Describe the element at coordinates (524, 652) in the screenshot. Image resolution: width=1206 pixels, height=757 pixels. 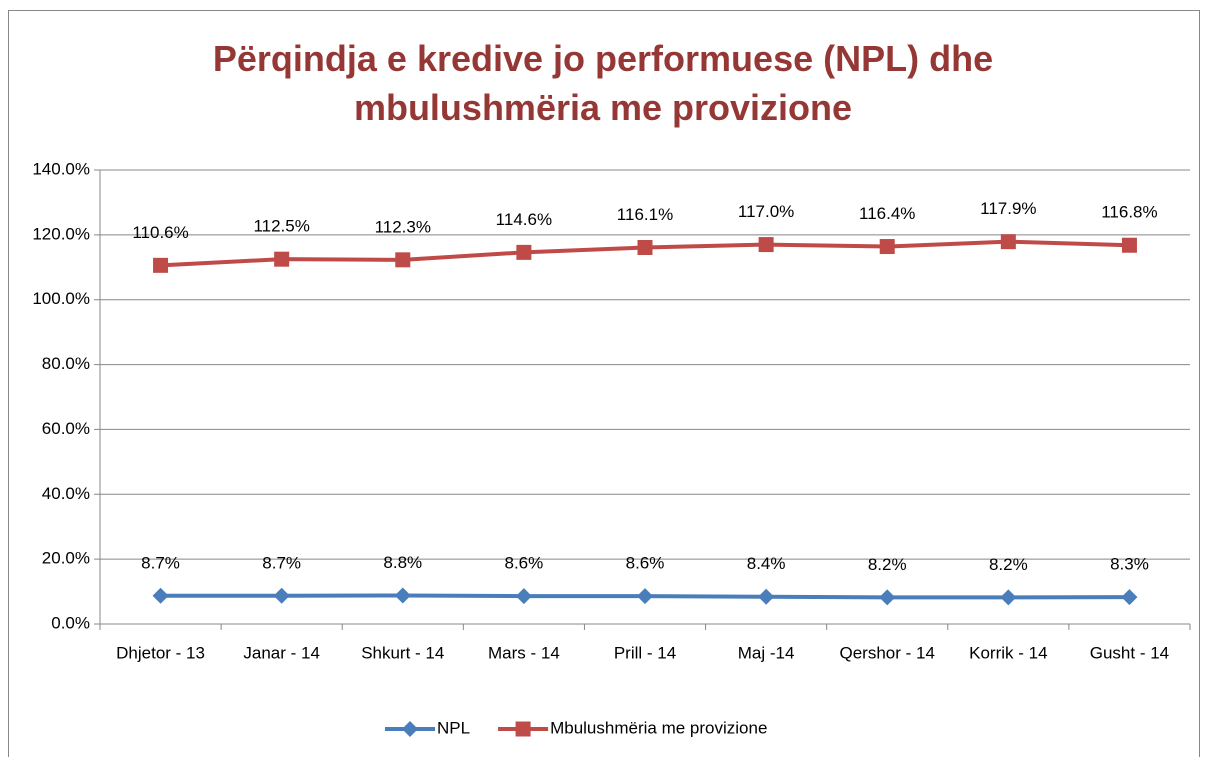
I see `x-tick-label: Mars - 14` at that location.